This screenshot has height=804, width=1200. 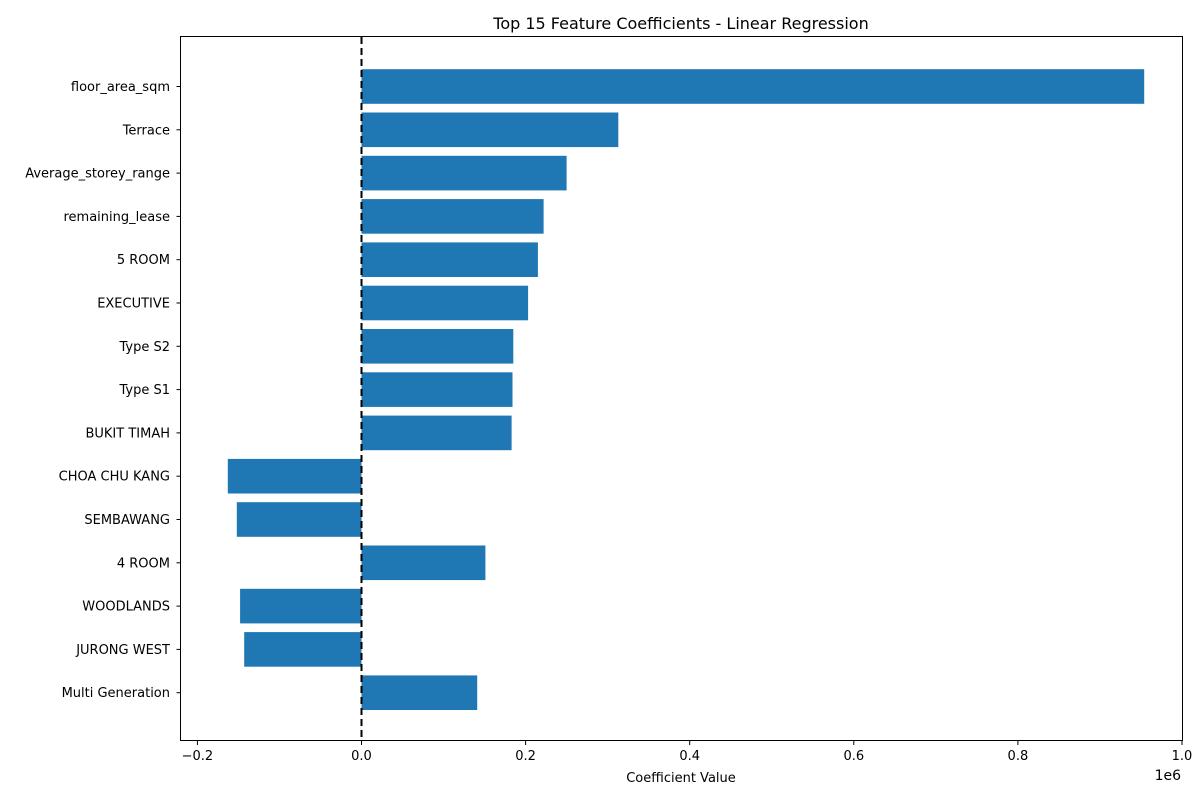 I want to click on y-tick-label: 5 ROOM, so click(x=143, y=260).